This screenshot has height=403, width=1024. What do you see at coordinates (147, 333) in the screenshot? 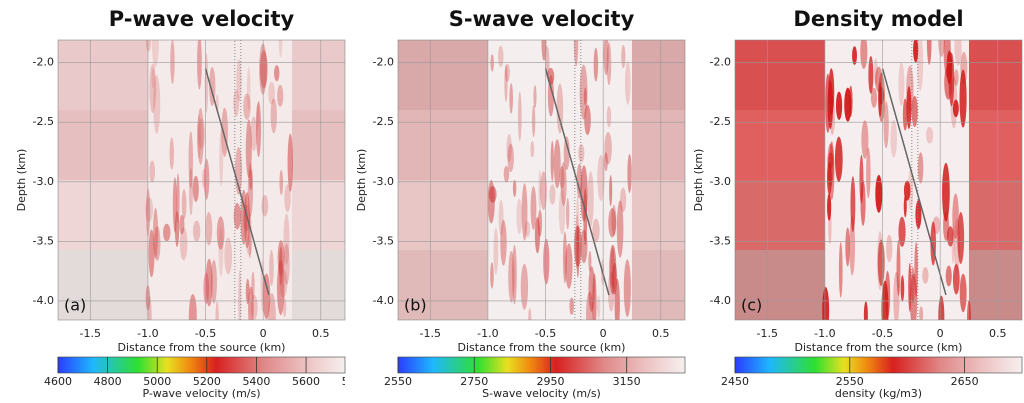
I see `x-tick-label: -1.0` at bounding box center [147, 333].